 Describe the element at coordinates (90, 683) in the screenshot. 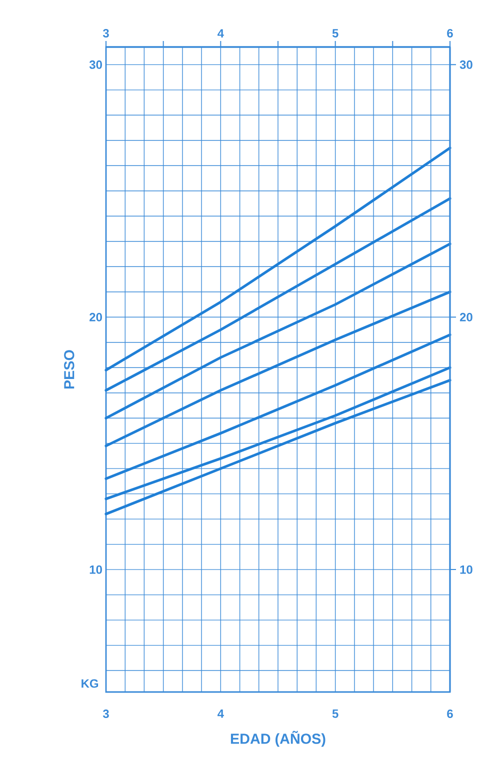

I see `text: KG` at that location.